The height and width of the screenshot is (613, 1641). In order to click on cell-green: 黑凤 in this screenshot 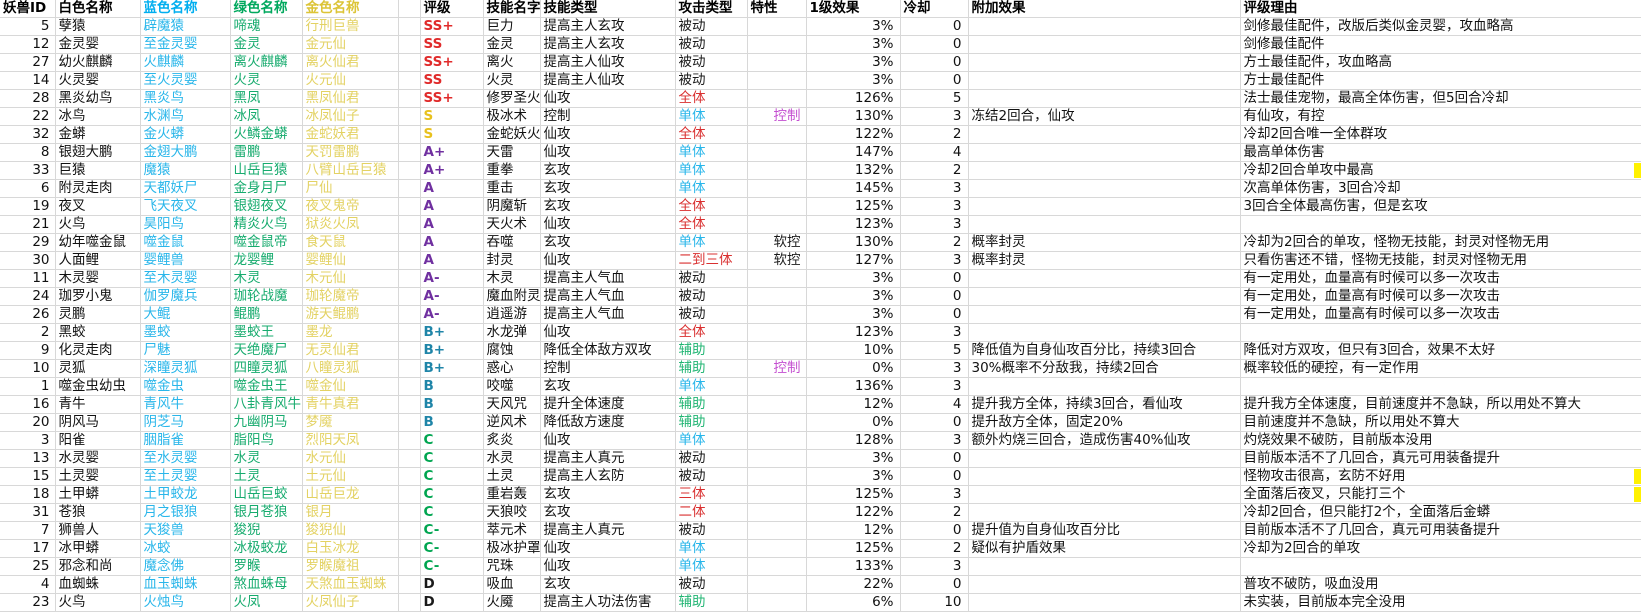, I will do `click(266, 98)`.